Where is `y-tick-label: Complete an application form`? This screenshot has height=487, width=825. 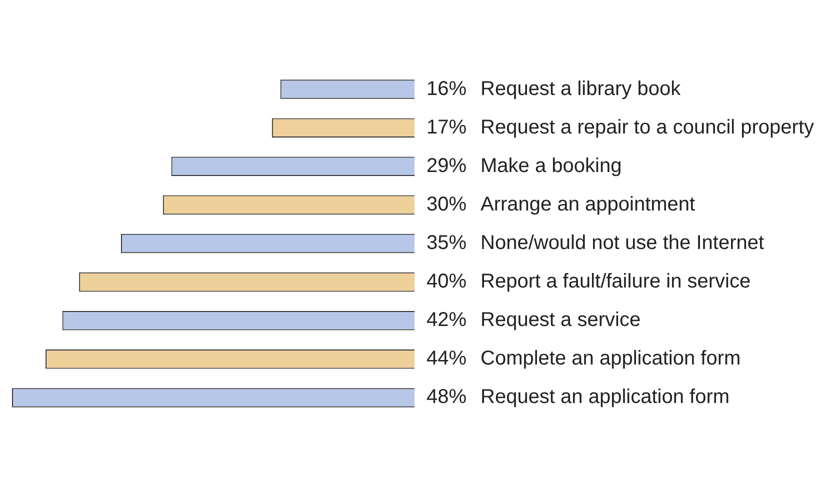 y-tick-label: Complete an application form is located at coordinates (610, 359).